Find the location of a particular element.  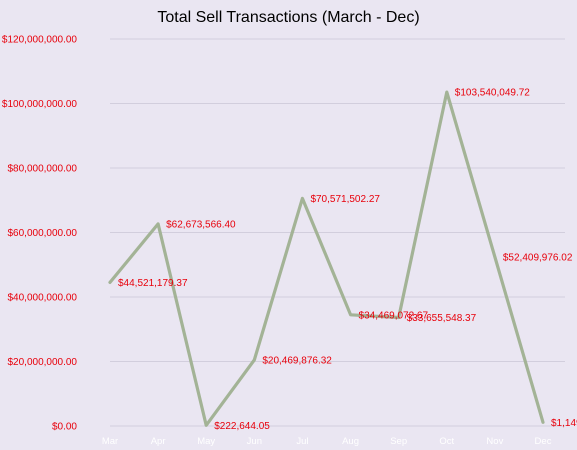

x-tick-label: Apr is located at coordinates (158, 441).